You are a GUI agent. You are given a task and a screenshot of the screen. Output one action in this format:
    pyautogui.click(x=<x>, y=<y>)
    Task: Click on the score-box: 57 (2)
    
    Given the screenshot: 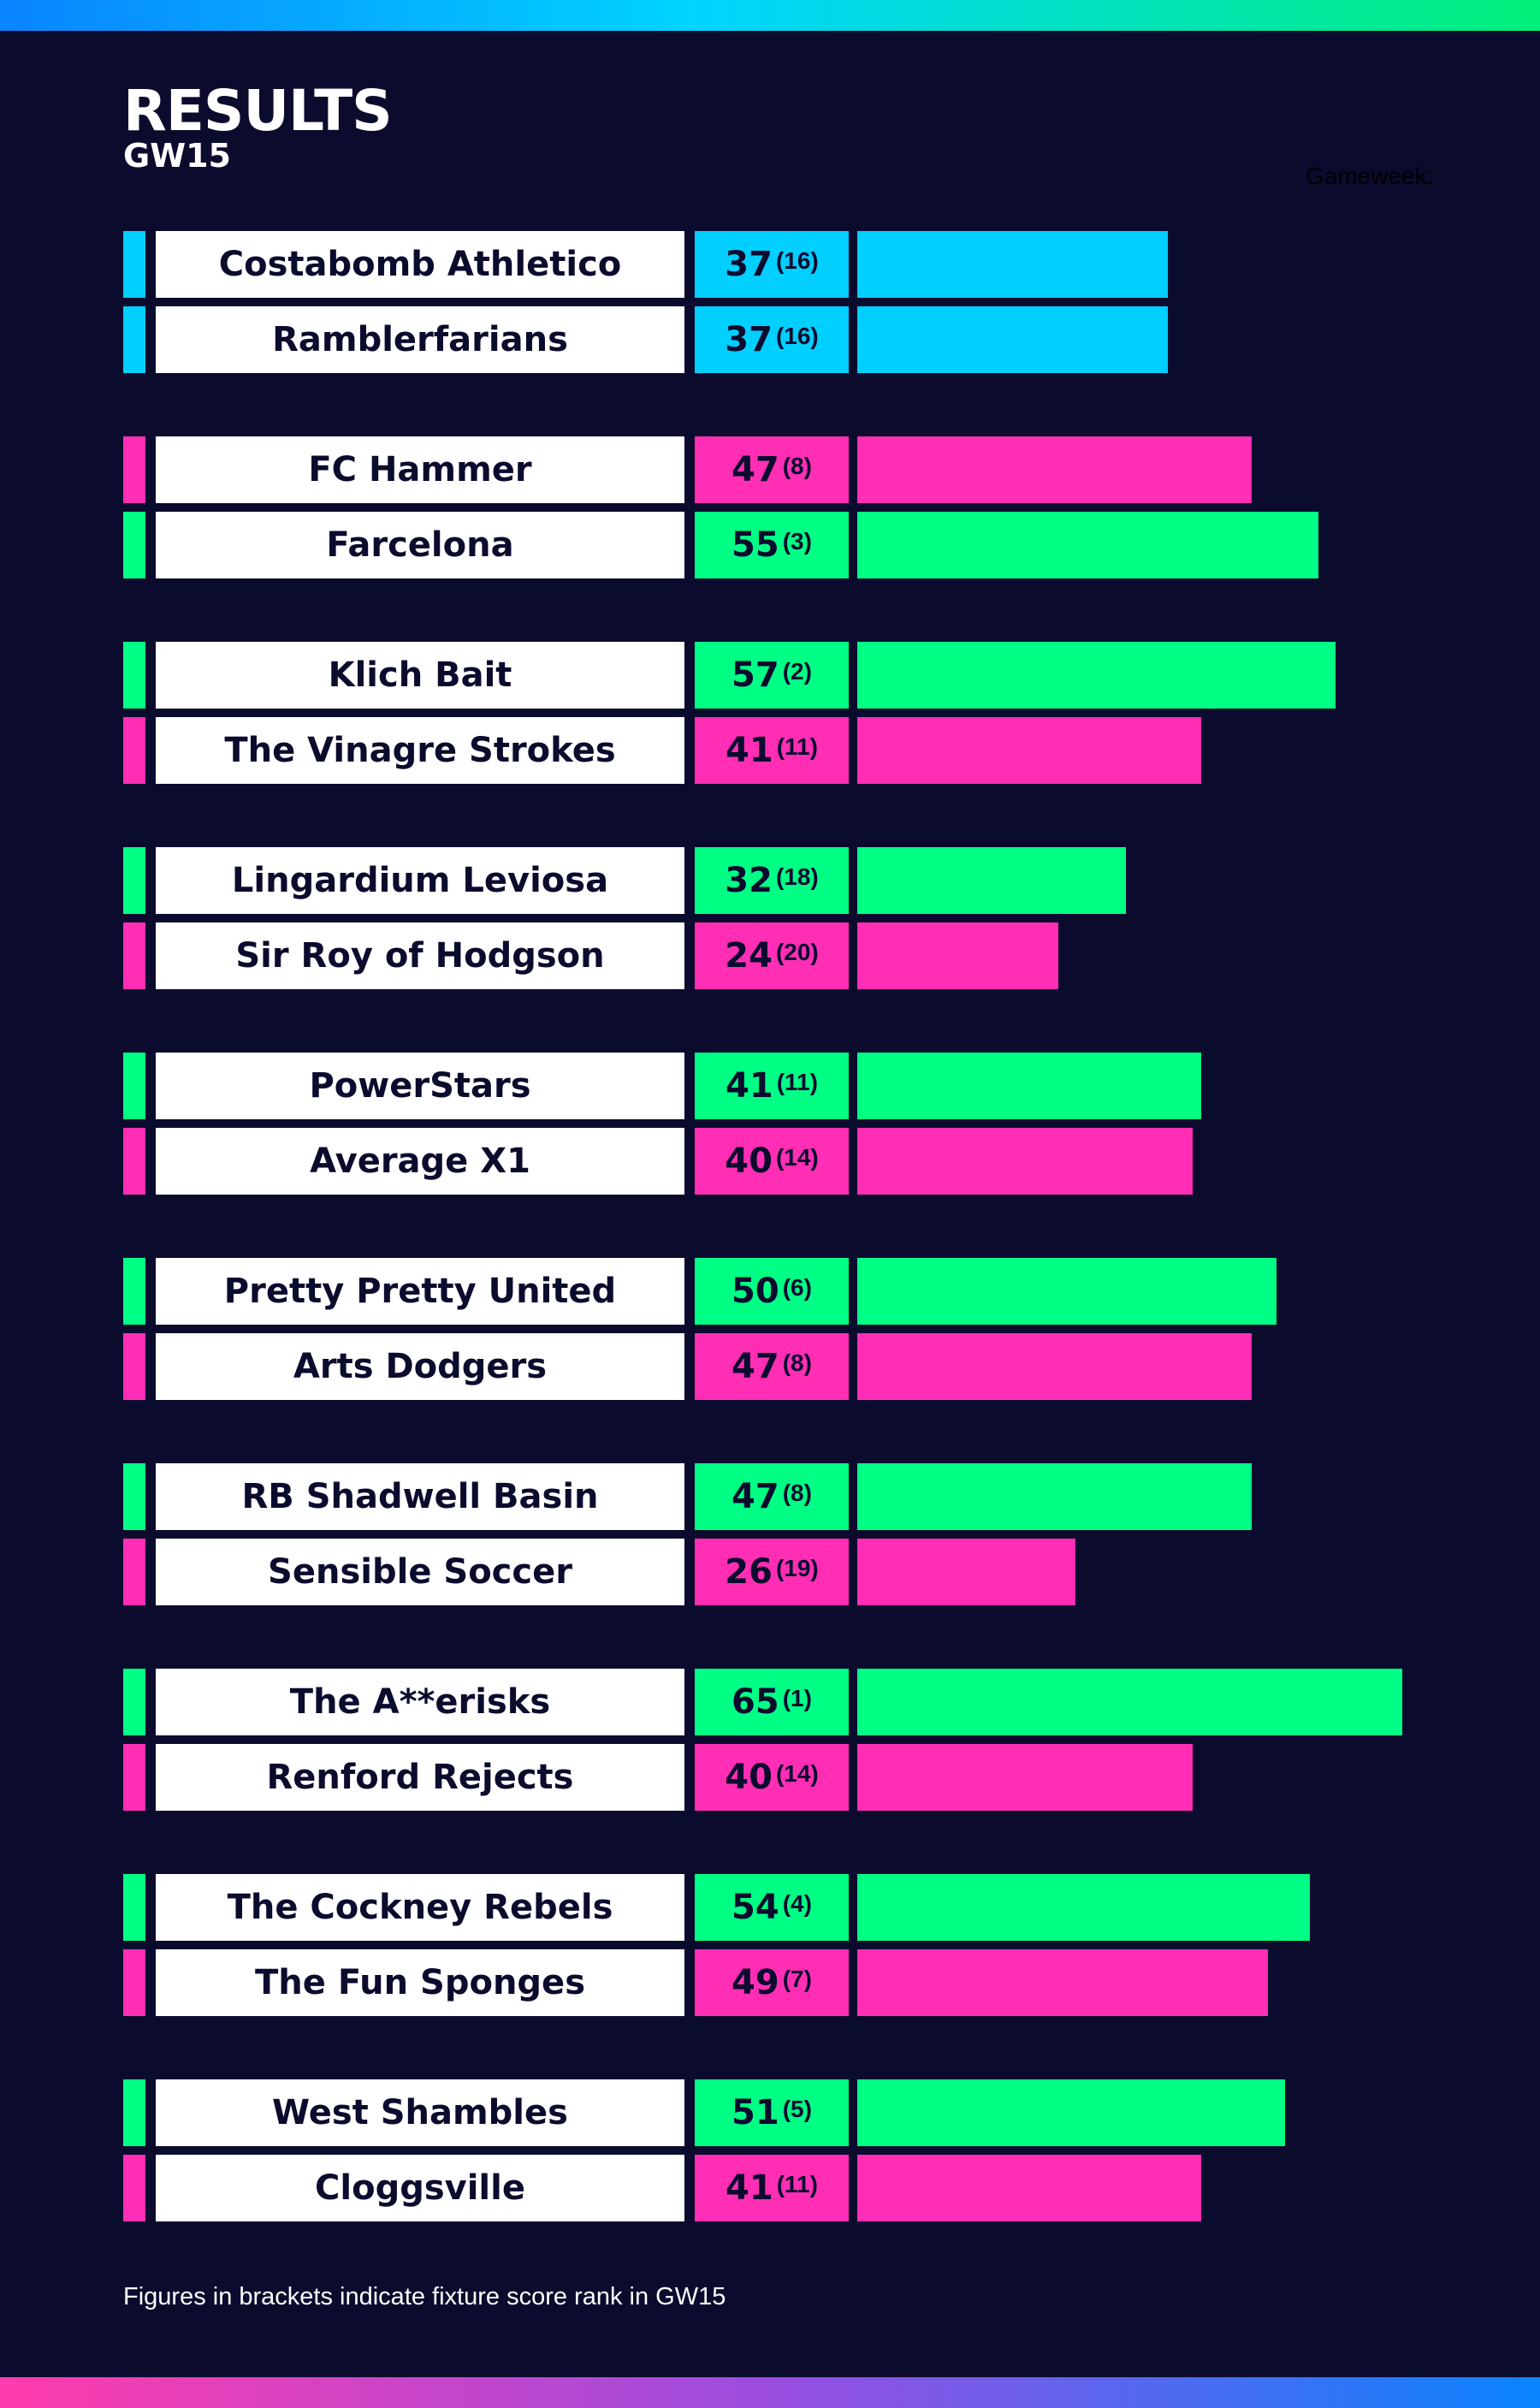 What is the action you would take?
    pyautogui.click(x=772, y=675)
    